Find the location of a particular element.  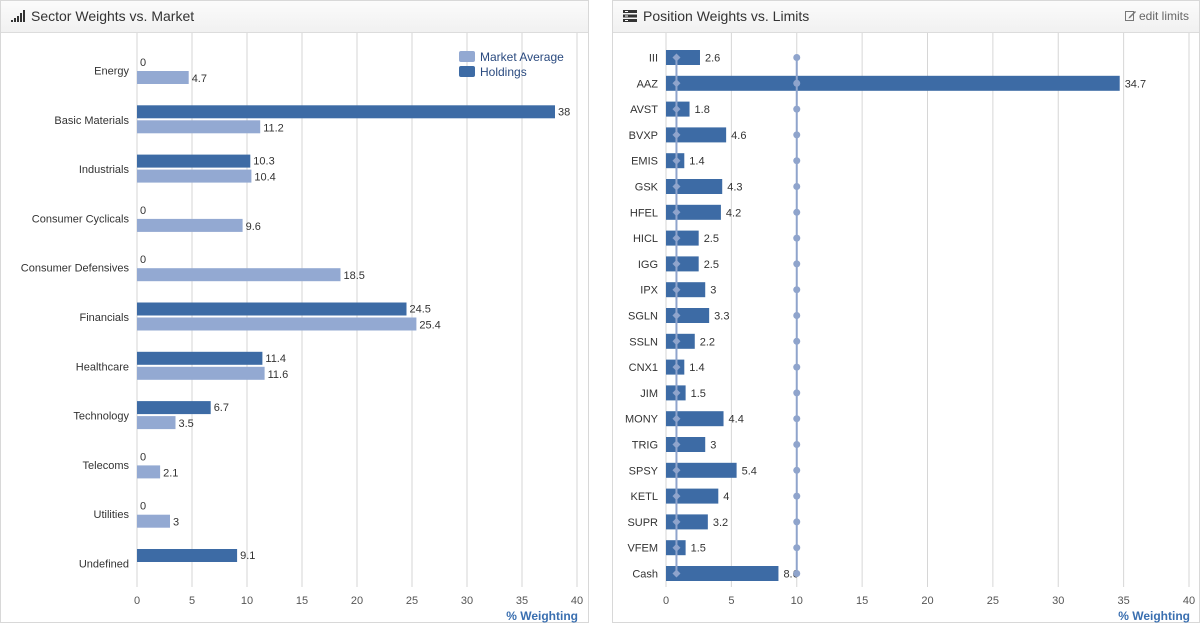

position-category-label: EMIS is located at coordinates (644, 162).